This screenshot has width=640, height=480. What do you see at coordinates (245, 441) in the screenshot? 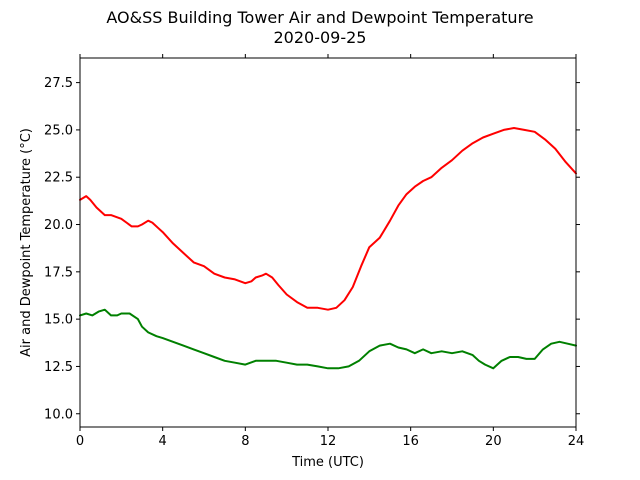
I see `x-tick-label: 8` at bounding box center [245, 441].